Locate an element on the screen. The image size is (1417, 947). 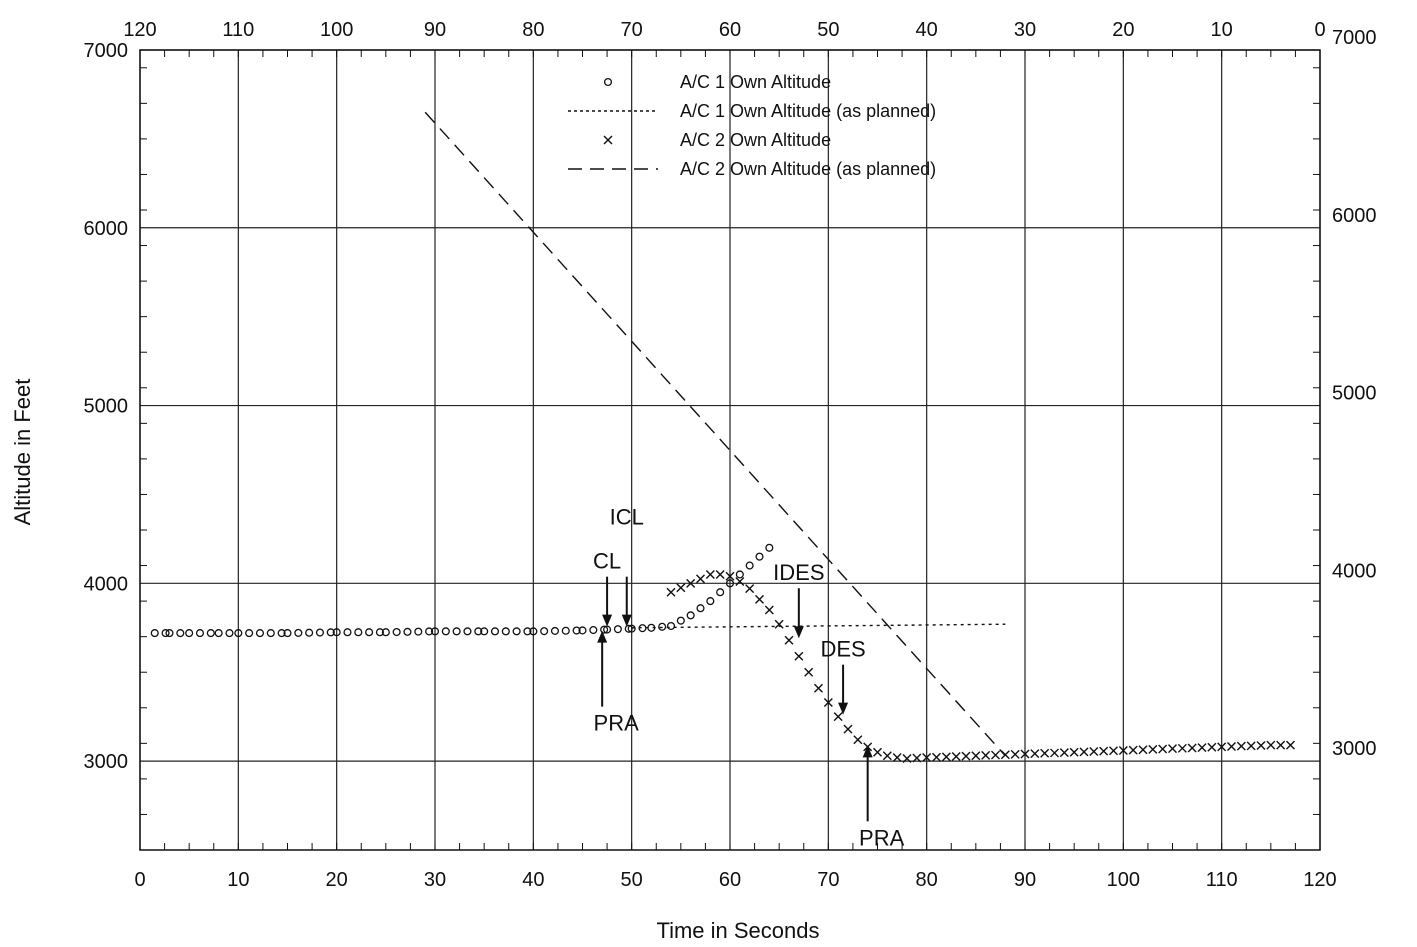
annotation-label: CL is located at coordinates (607, 561).